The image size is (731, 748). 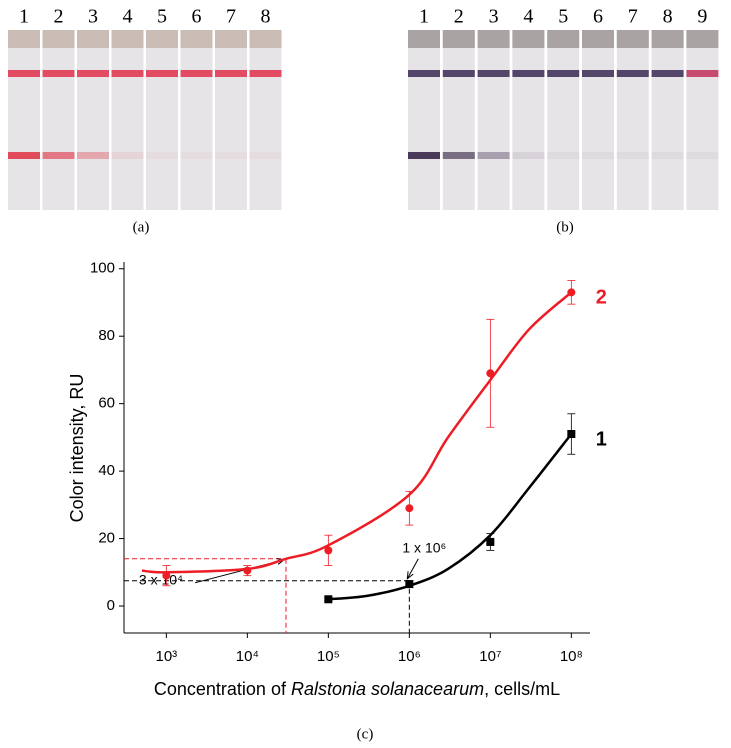 What do you see at coordinates (247, 656) in the screenshot?
I see `x-tick-label: 10⁴` at bounding box center [247, 656].